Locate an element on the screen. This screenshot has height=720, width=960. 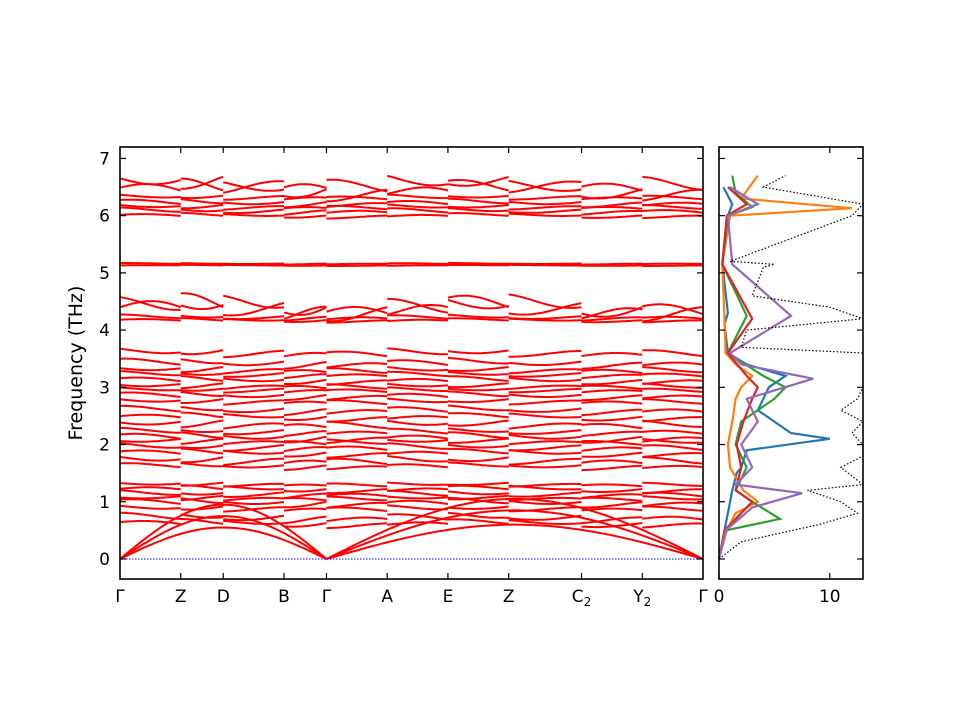
y-tick-label: 4 is located at coordinates (104, 331).